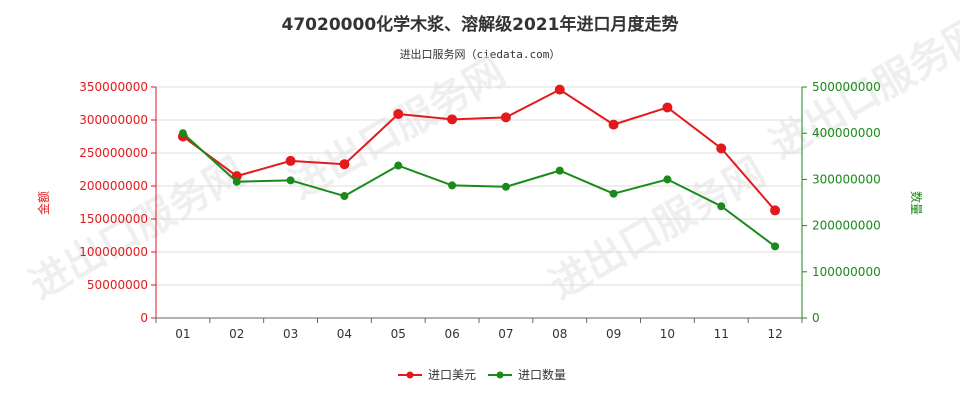 The width and height of the screenshot is (960, 400). What do you see at coordinates (452, 375) in the screenshot?
I see `legend-label: 进口美元` at bounding box center [452, 375].